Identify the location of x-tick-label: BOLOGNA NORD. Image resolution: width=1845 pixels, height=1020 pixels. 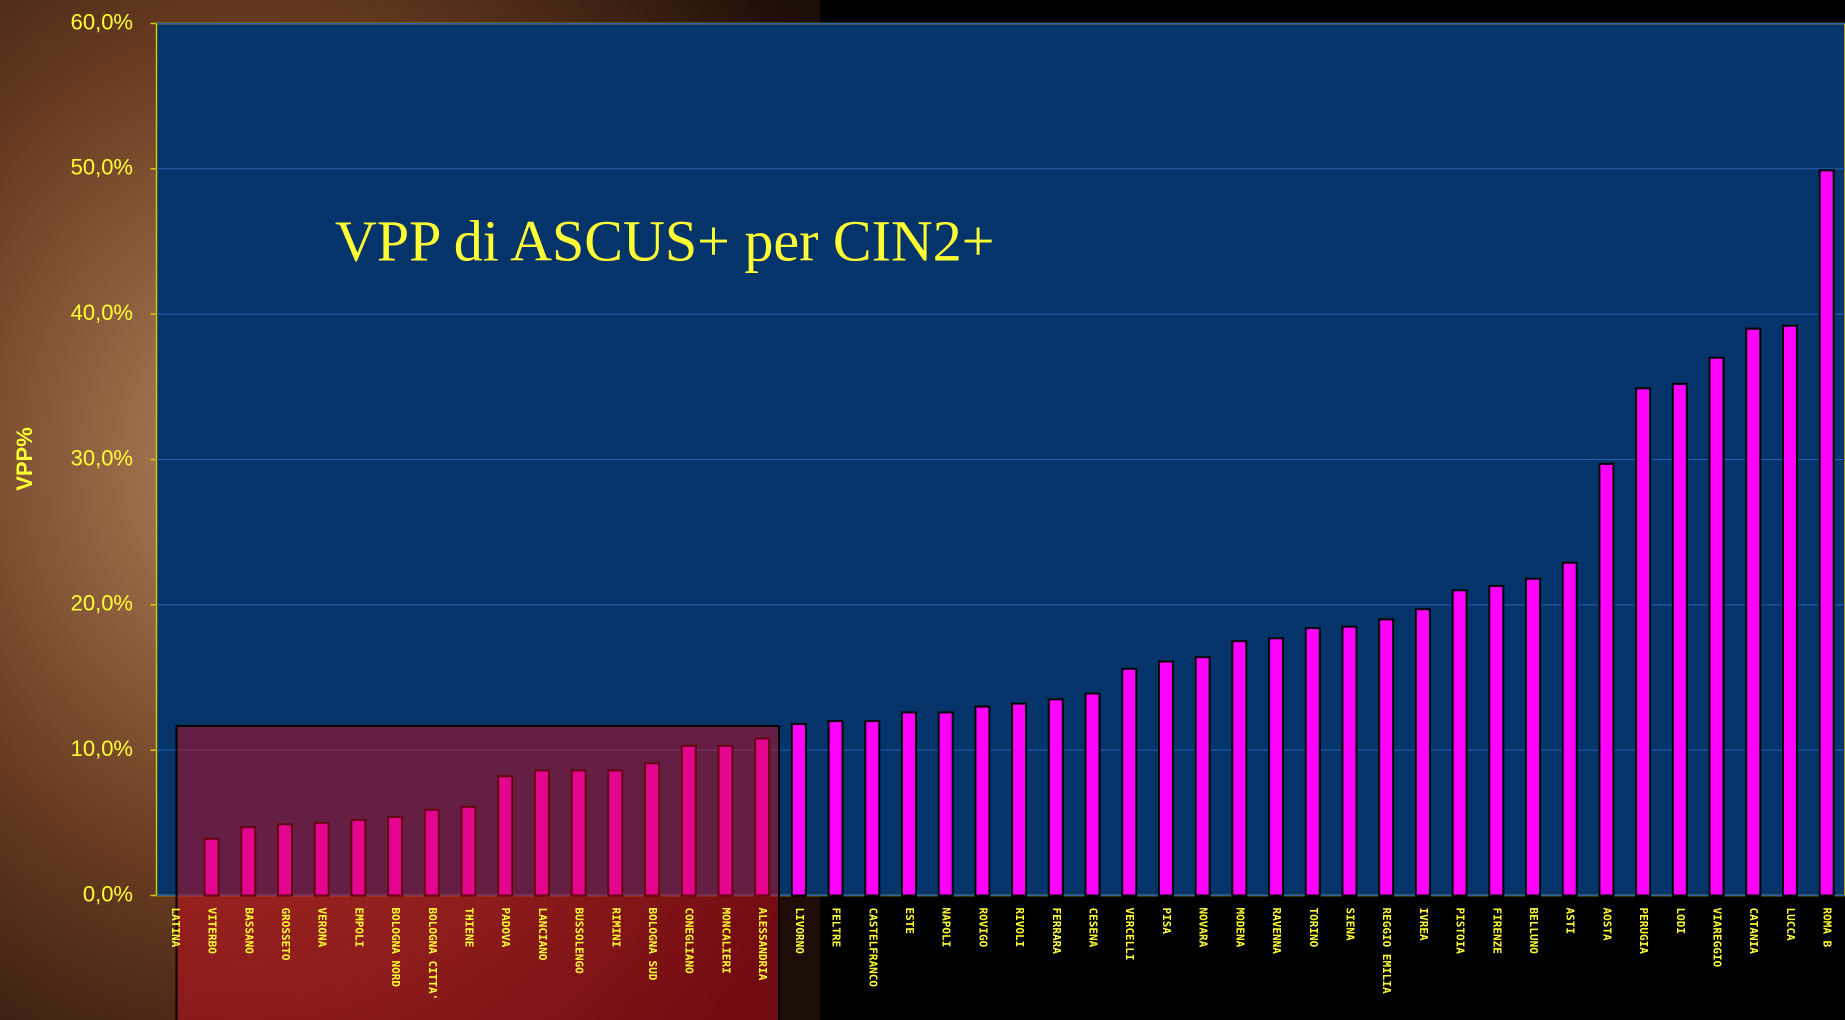
(395, 948).